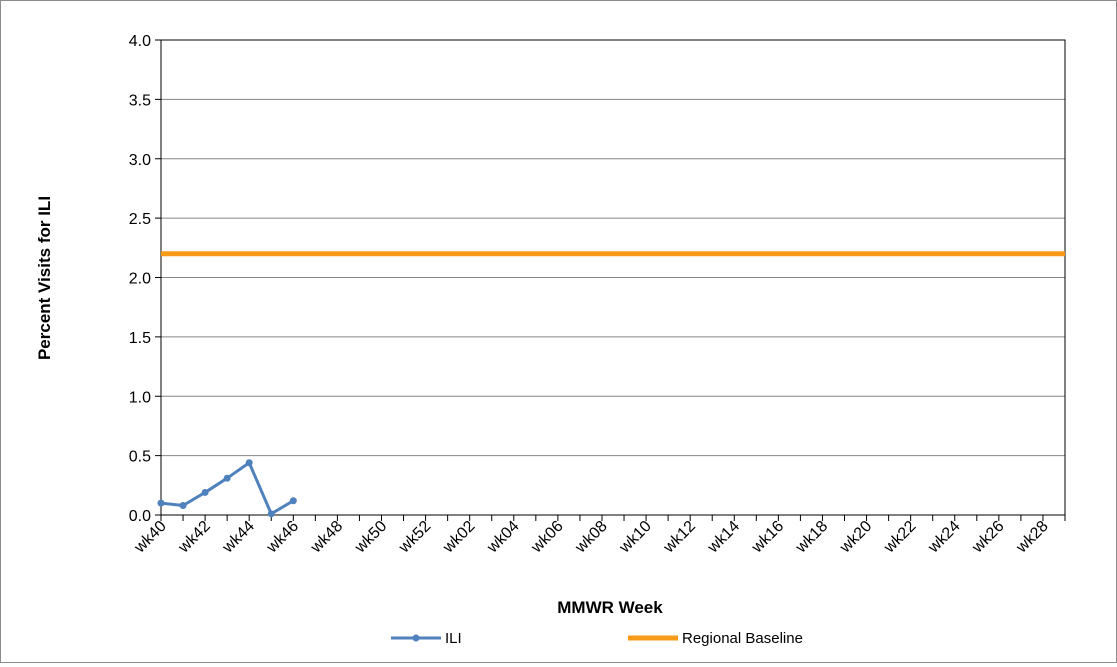 This screenshot has width=1117, height=667. I want to click on x-tick-label: wk18, so click(811, 537).